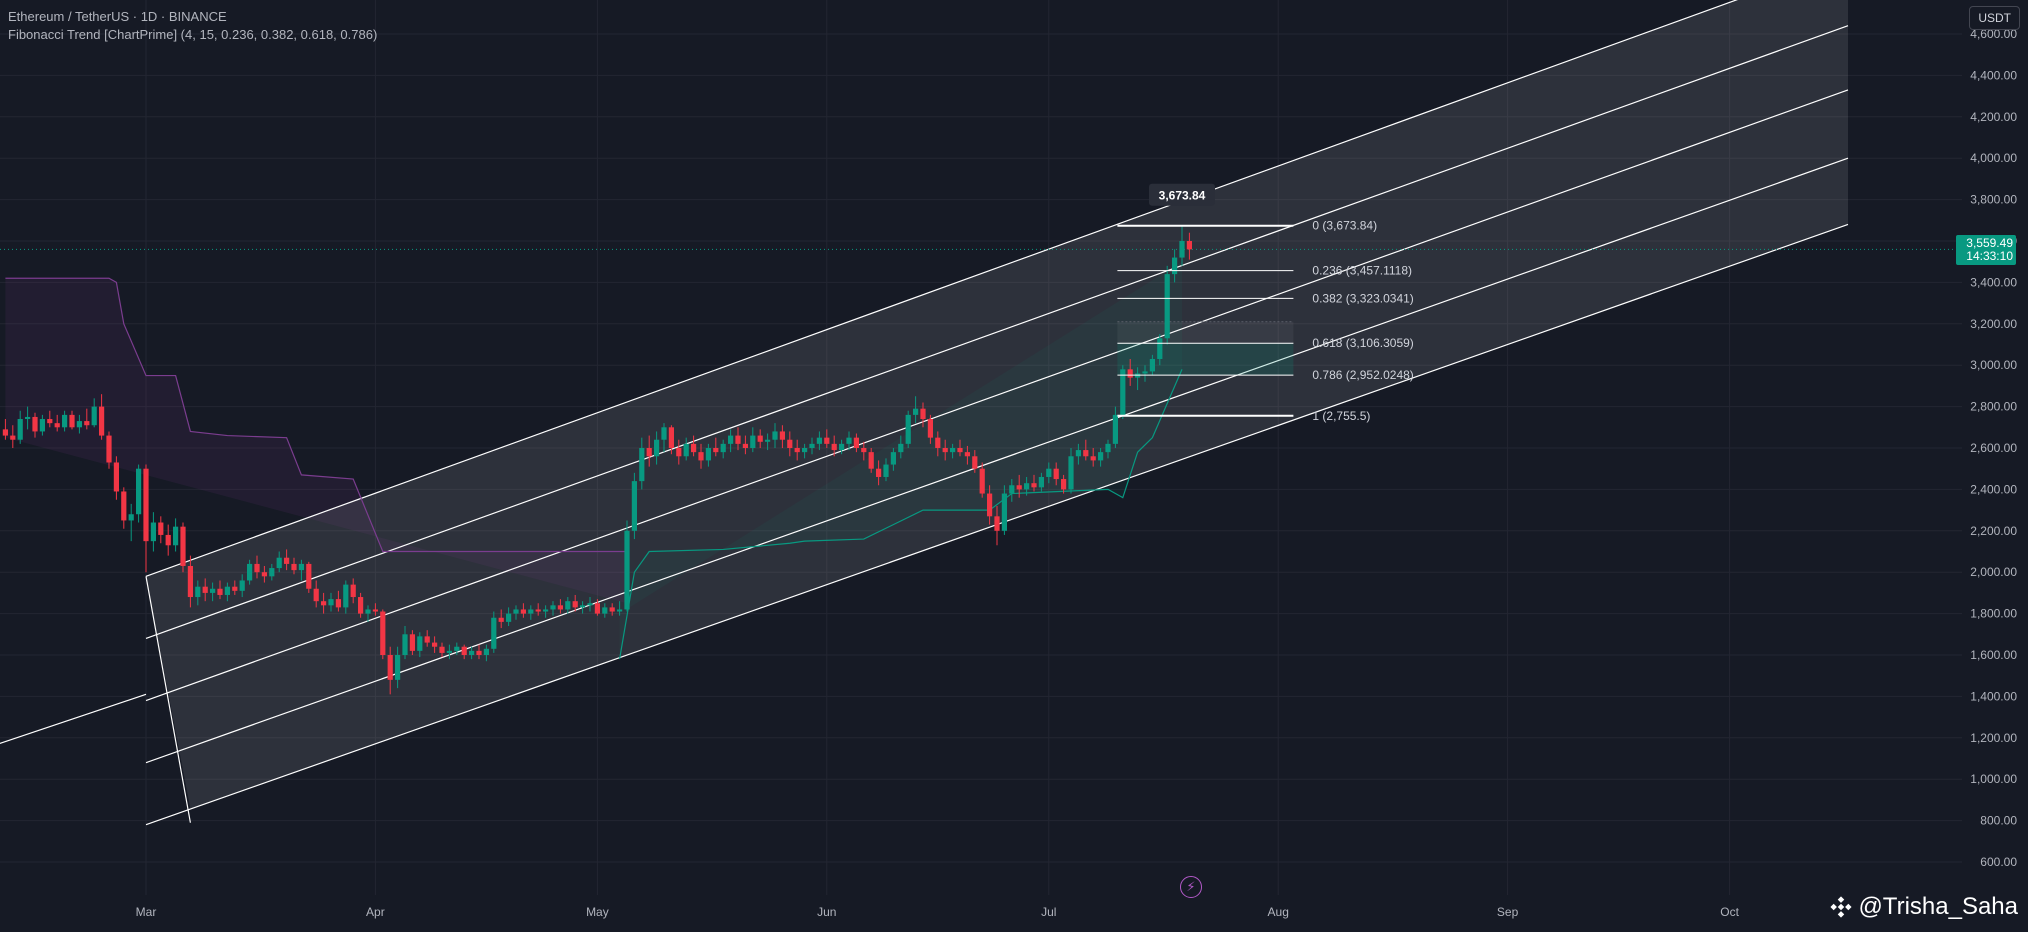 The width and height of the screenshot is (2028, 932). I want to click on currency-button: USDT, so click(1994, 18).